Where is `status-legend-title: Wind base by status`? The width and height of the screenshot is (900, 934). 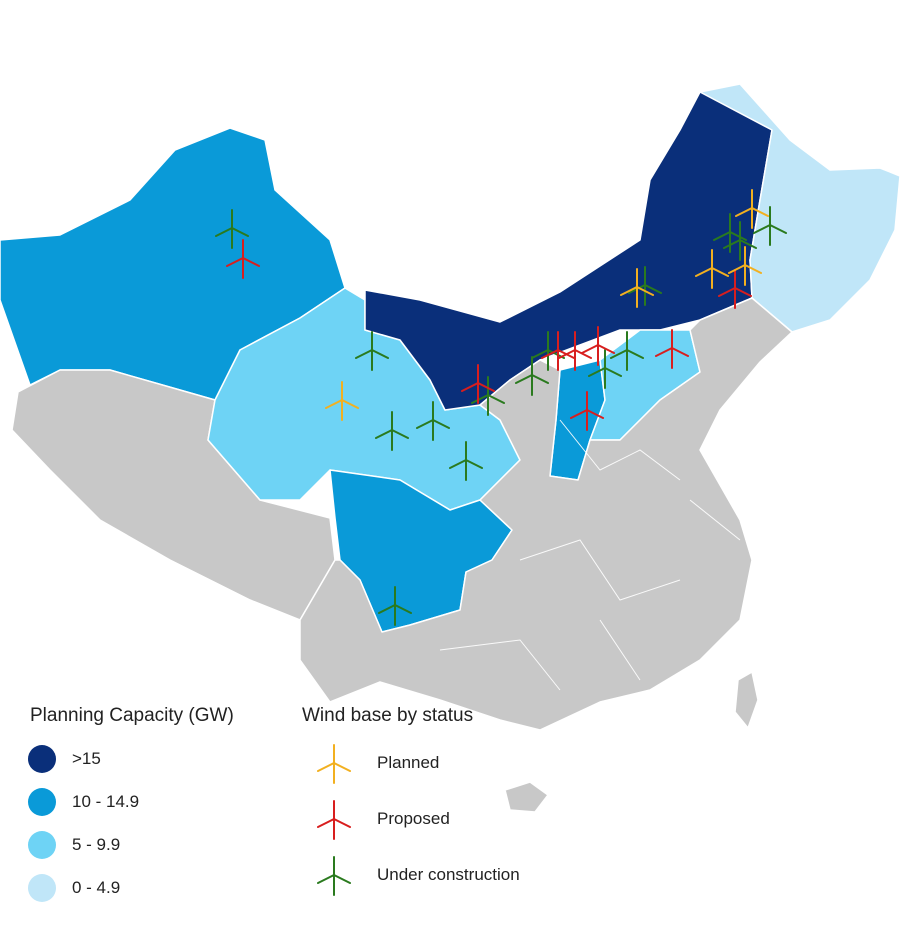
status-legend-title: Wind base by status is located at coordinates (388, 715).